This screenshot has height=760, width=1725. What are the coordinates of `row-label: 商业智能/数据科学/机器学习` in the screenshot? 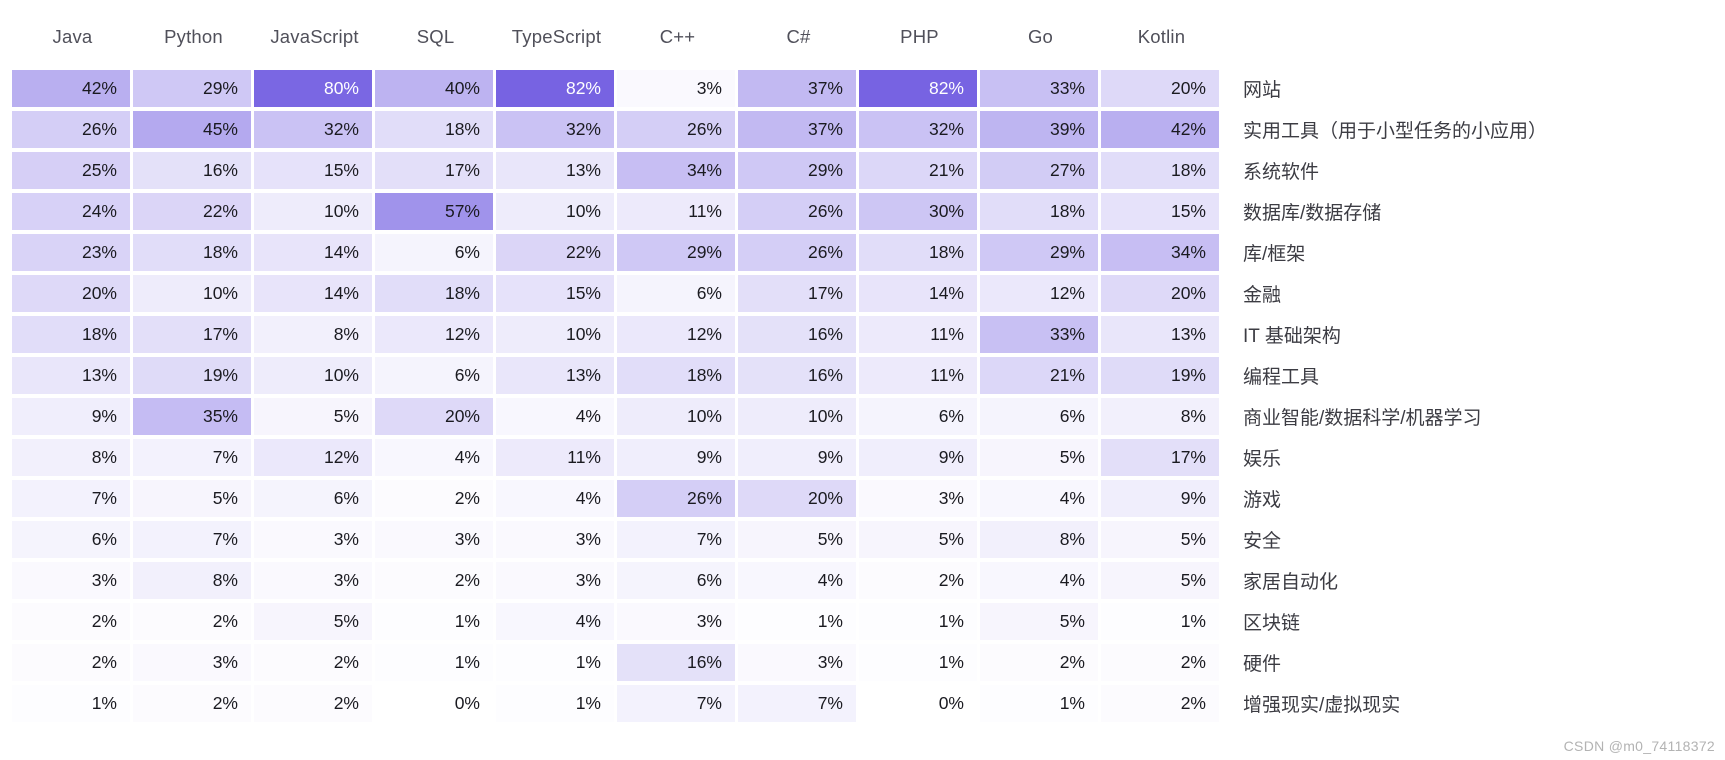 It's located at (1362, 418).